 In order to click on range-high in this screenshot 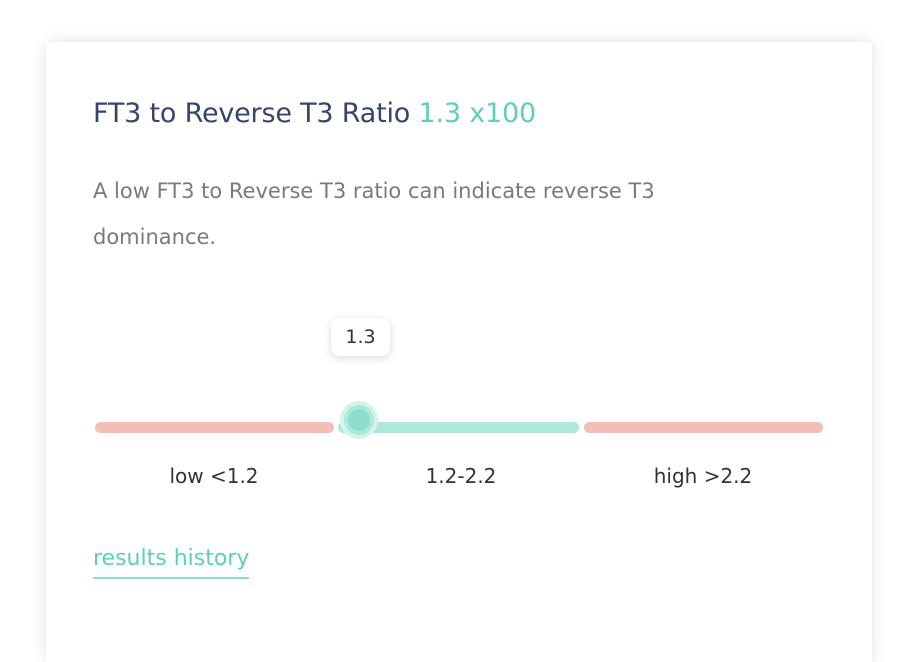, I will do `click(703, 427)`.